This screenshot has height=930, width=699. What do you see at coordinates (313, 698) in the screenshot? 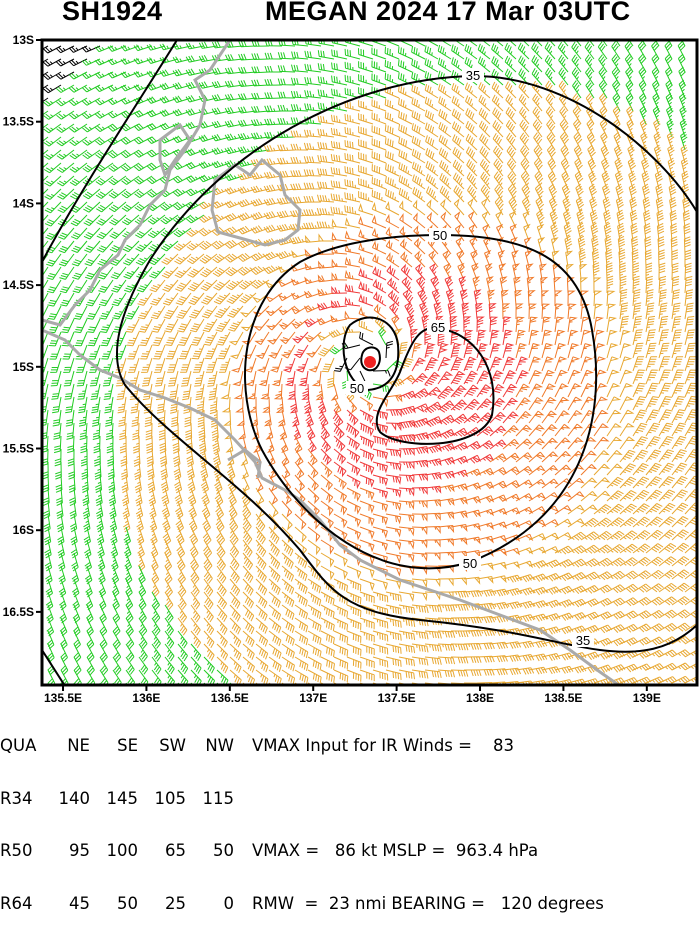
I see `lon-tick-label: 137E` at bounding box center [313, 698].